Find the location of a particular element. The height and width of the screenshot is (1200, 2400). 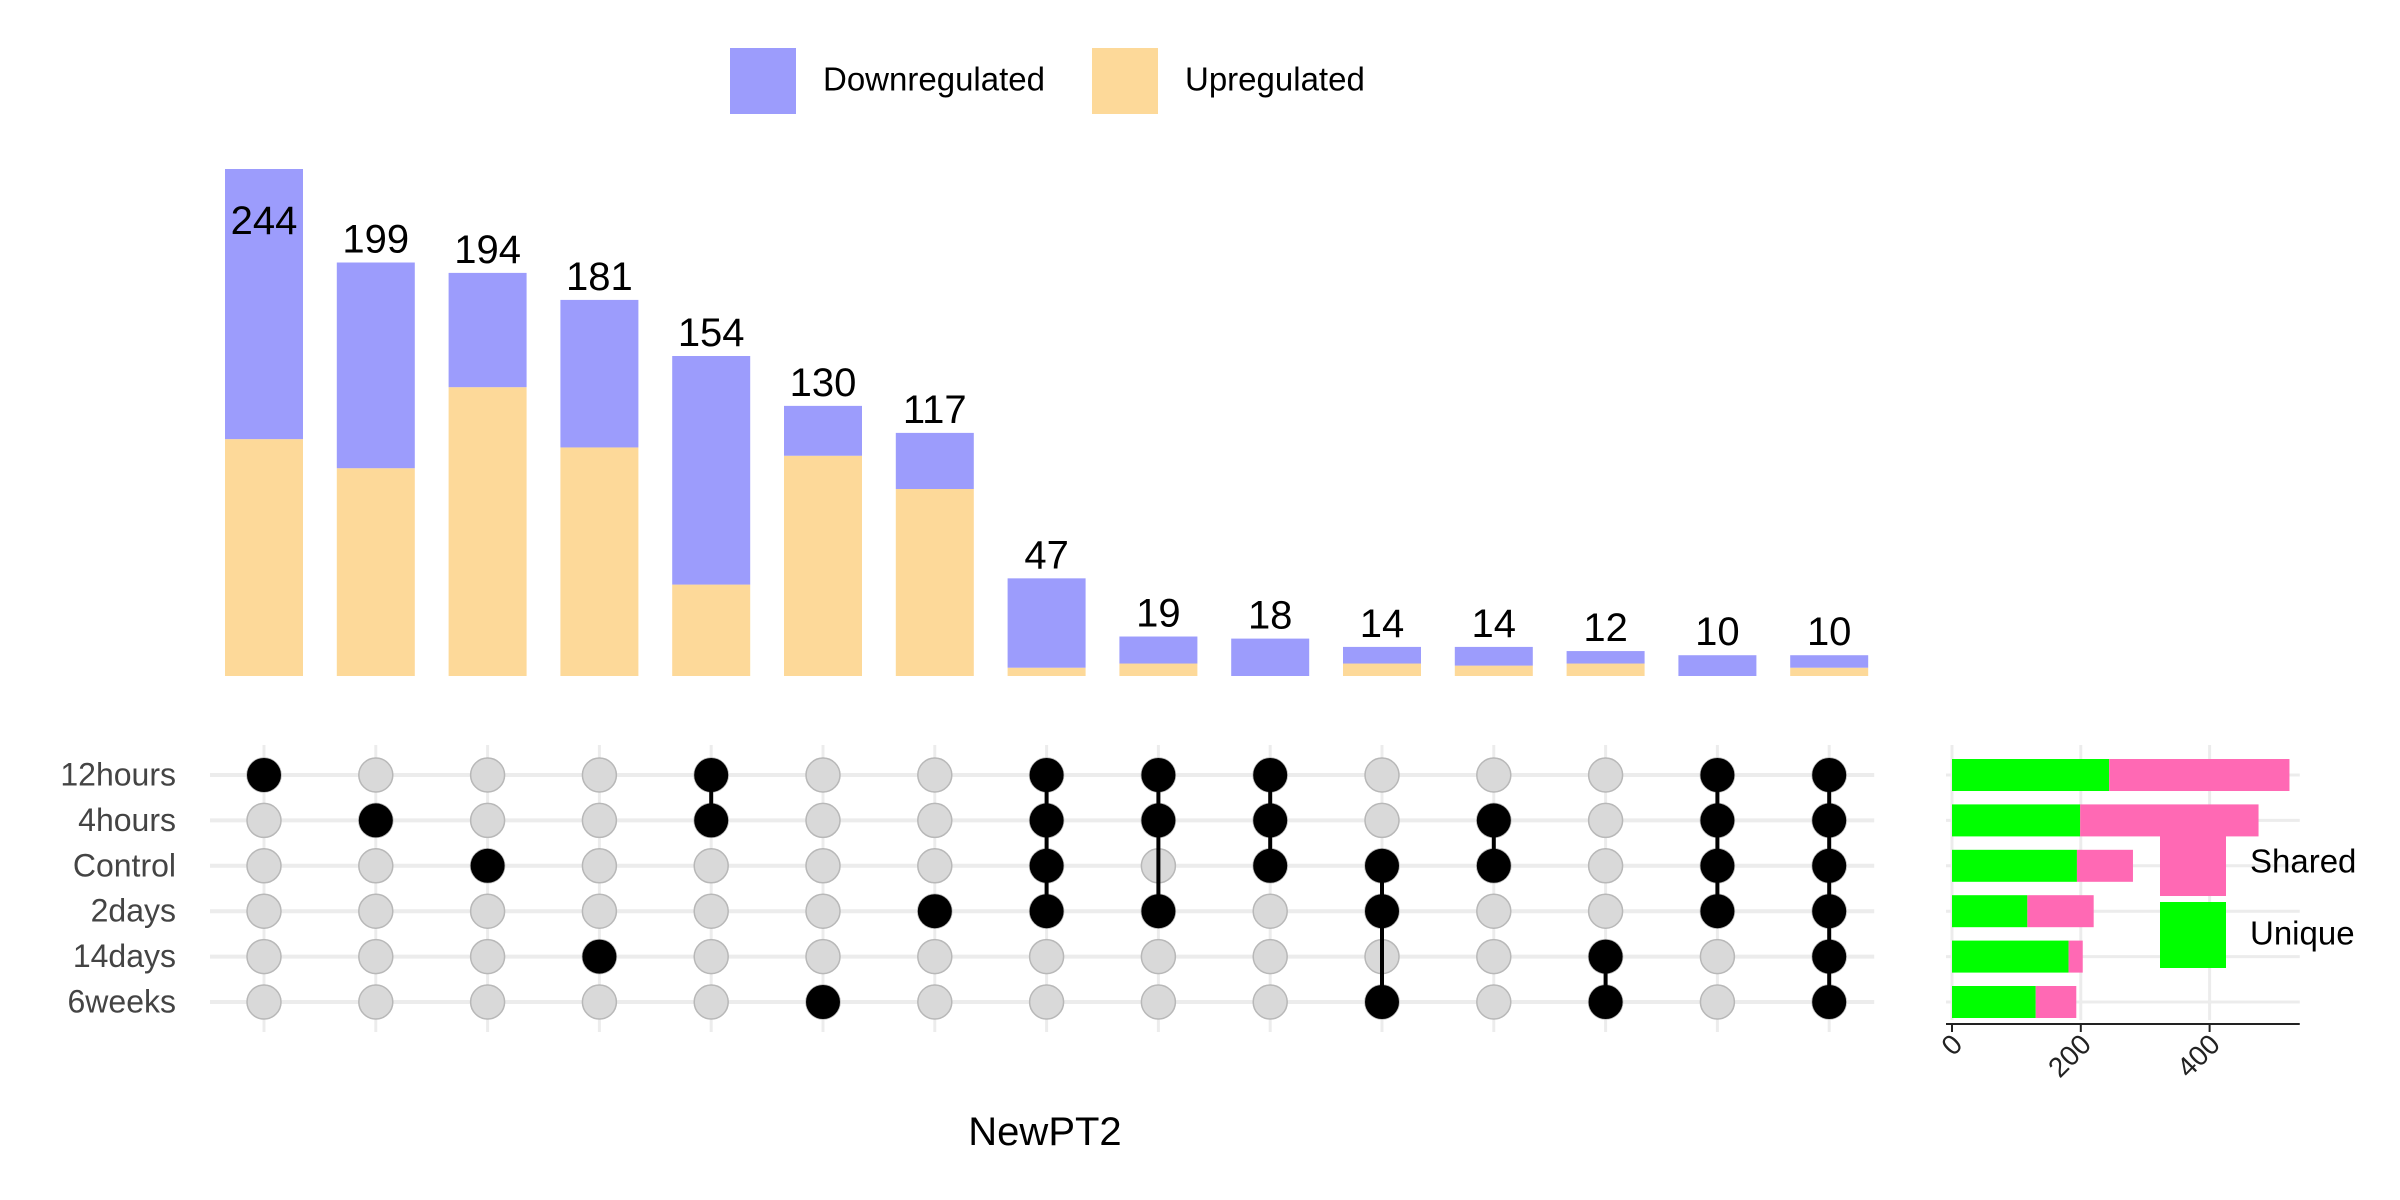

bar-value-label: 18 is located at coordinates (1270, 616).